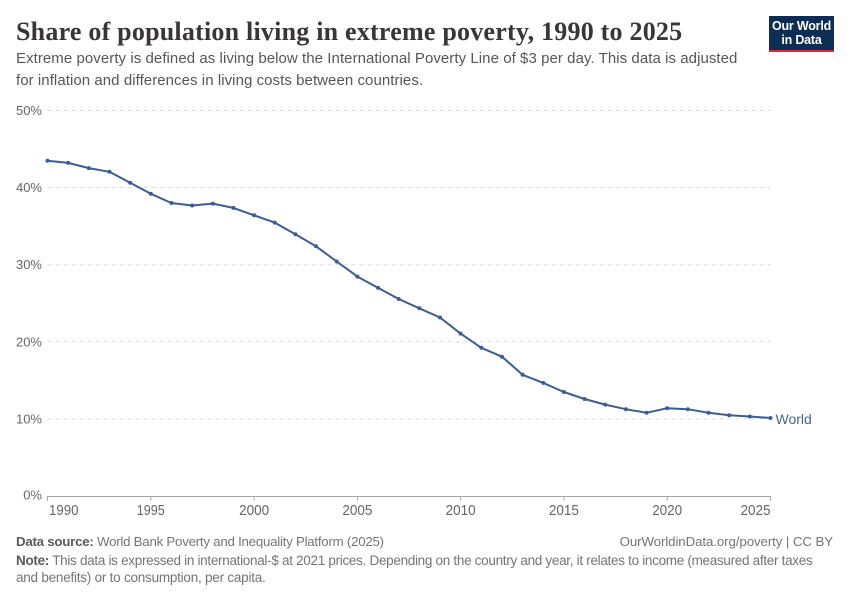  I want to click on svg-text: 40%, so click(29, 187).